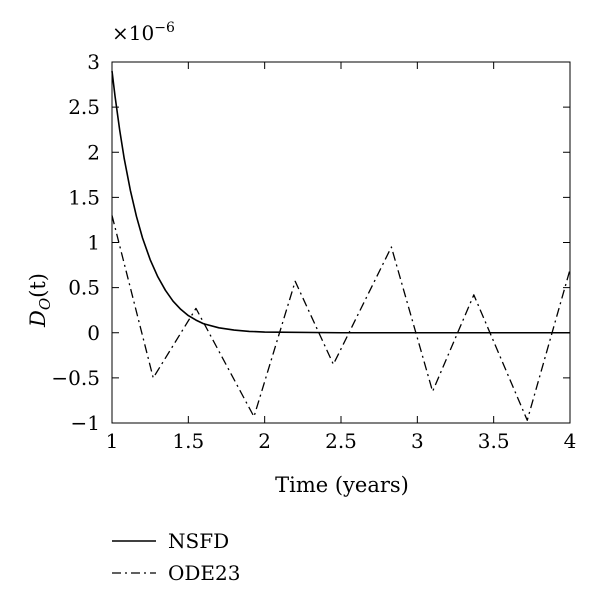  What do you see at coordinates (494, 441) in the screenshot?
I see `x-tick-label: 3.5` at bounding box center [494, 441].